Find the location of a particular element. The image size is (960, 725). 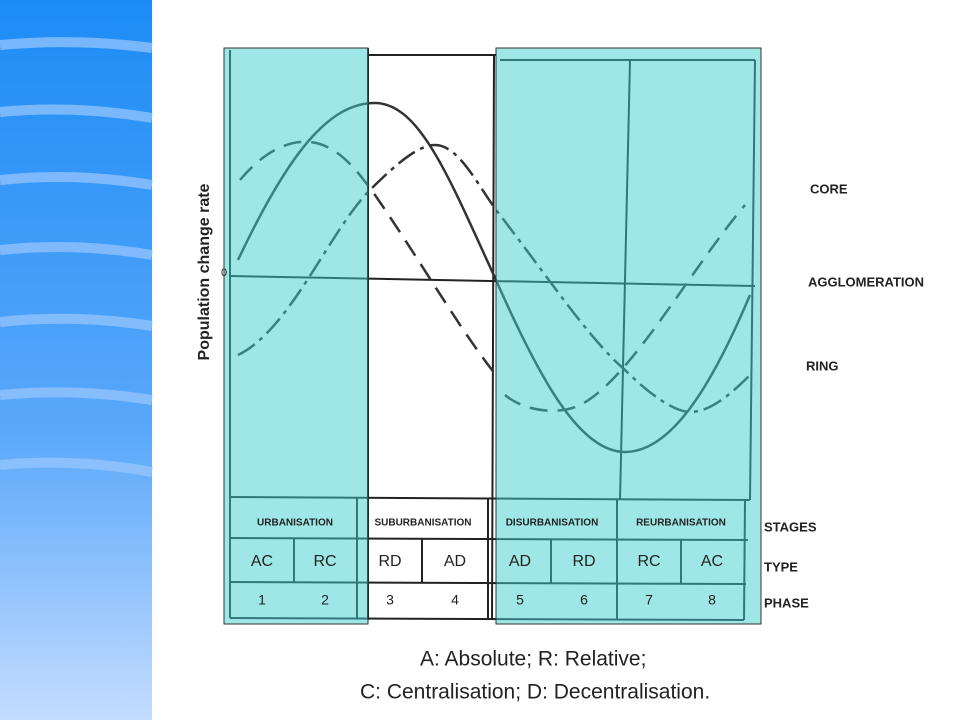

phase-label: 7 is located at coordinates (649, 600).